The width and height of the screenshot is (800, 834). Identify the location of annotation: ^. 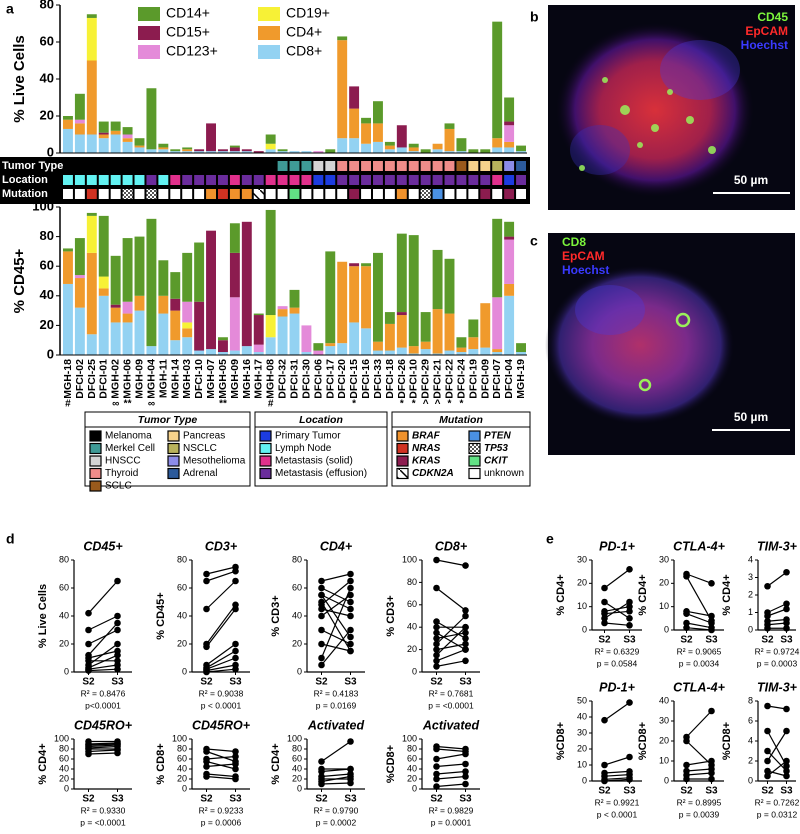
(426, 404).